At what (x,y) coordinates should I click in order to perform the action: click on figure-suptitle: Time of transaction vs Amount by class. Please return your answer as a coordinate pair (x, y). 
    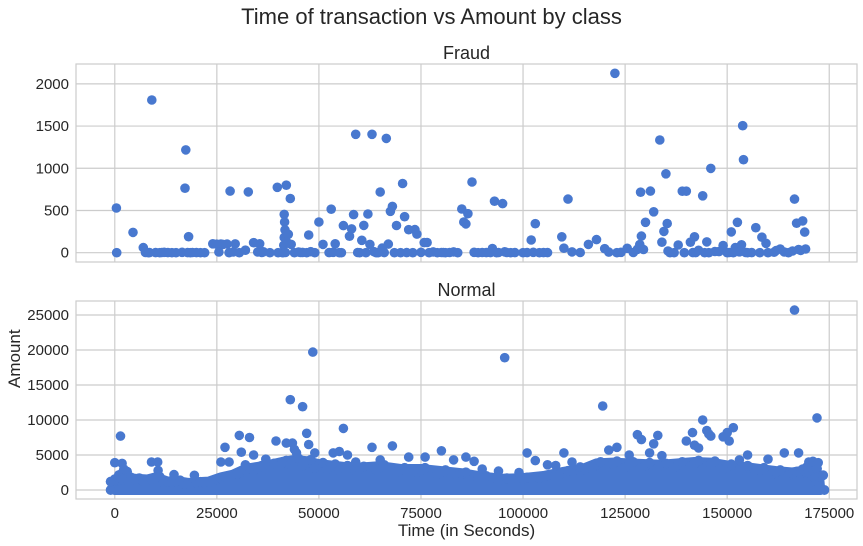
    Looking at the image, I should click on (431, 16).